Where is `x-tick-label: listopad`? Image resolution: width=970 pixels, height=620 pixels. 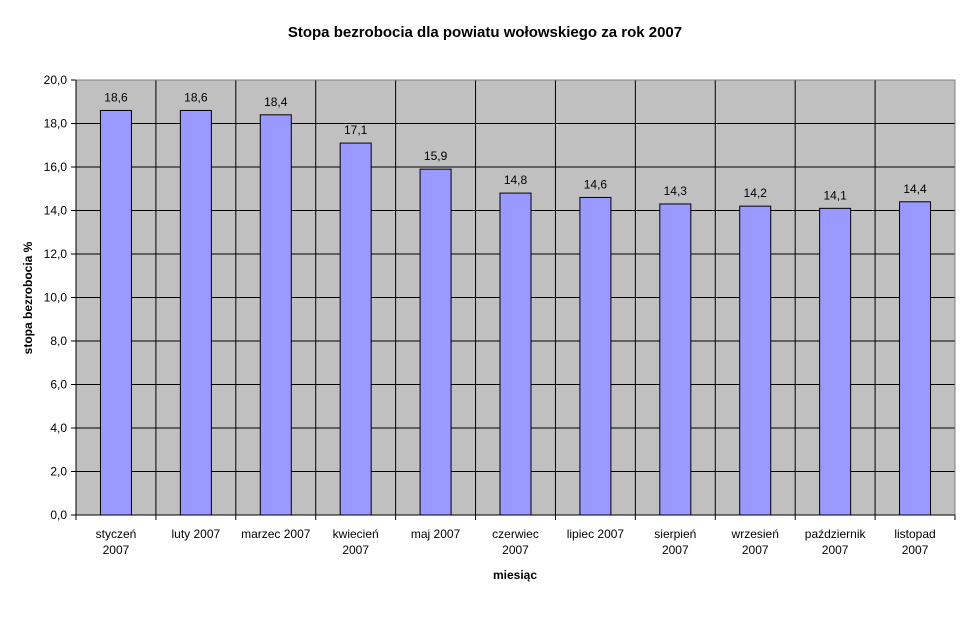
x-tick-label: listopad is located at coordinates (914, 534).